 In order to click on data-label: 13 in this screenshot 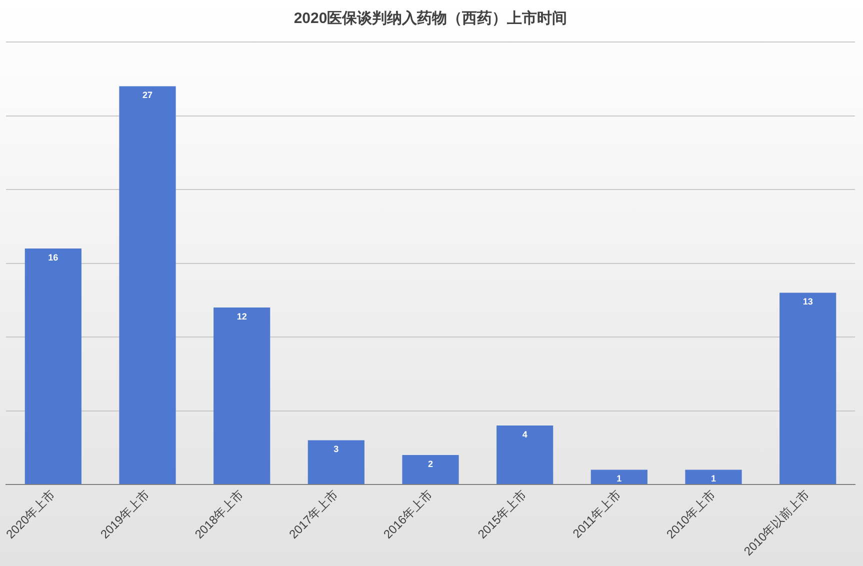, I will do `click(807, 301)`.